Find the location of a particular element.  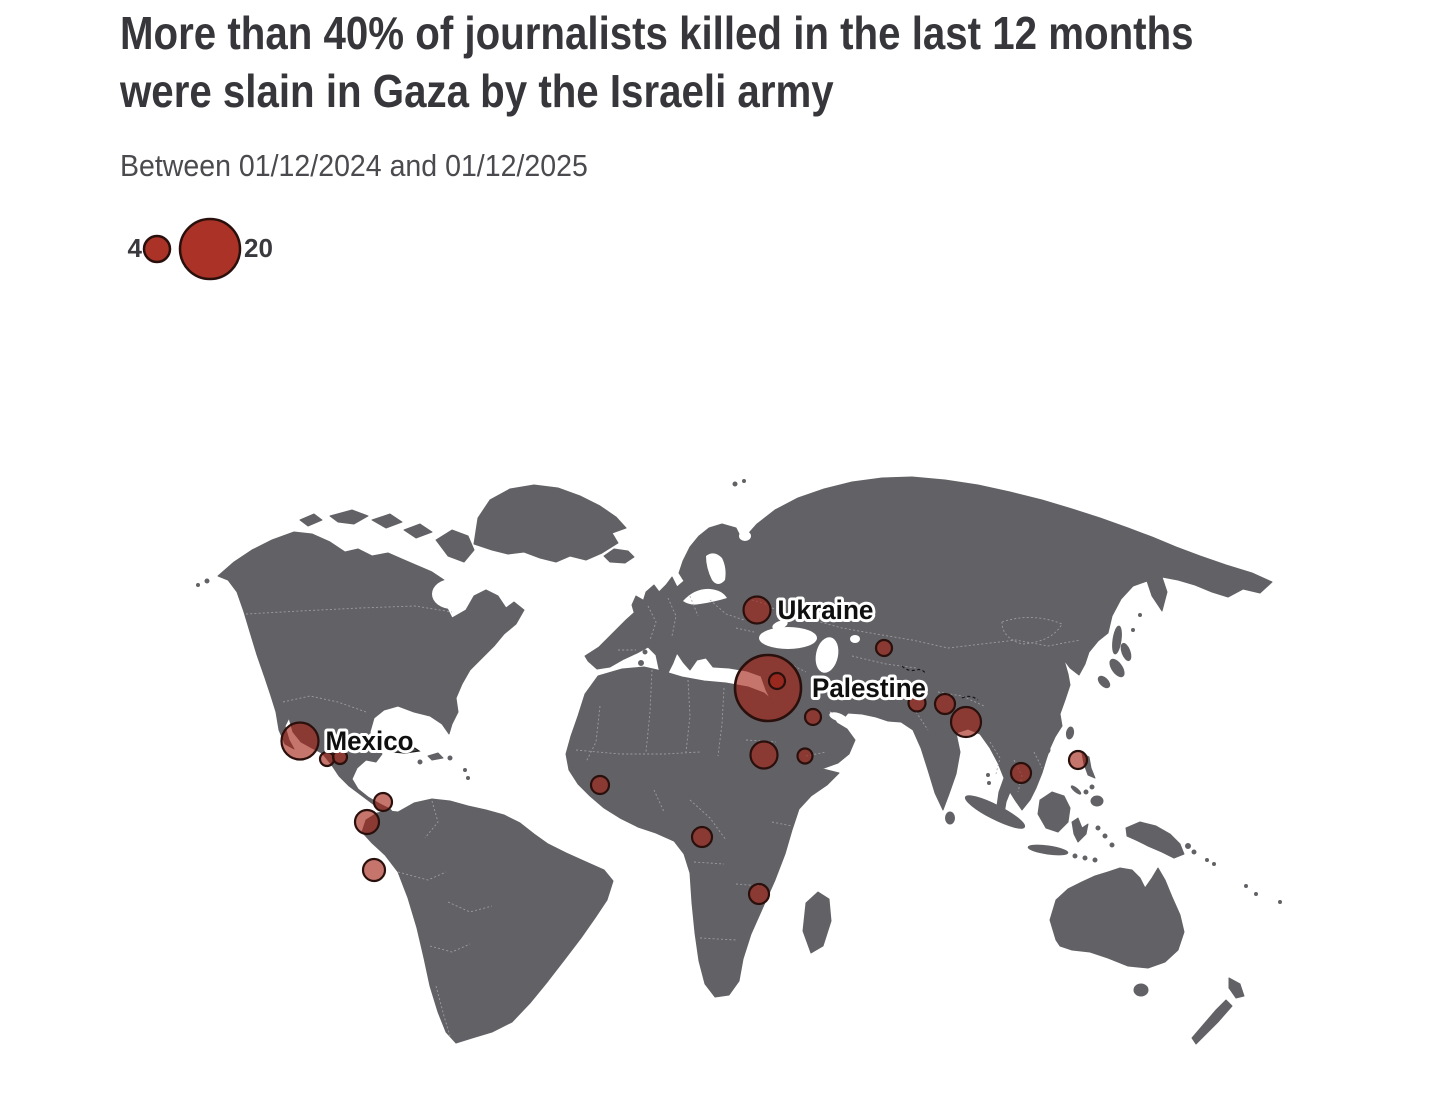

legend-large-circle is located at coordinates (210, 249).